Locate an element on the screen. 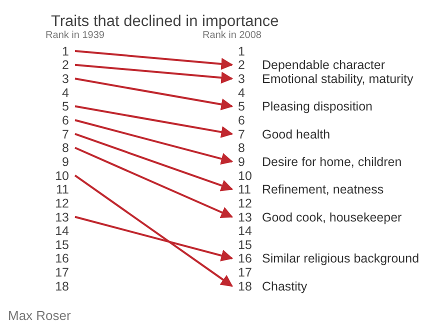 This screenshot has width=425, height=330. y-tick-label: 14 is located at coordinates (62, 231).